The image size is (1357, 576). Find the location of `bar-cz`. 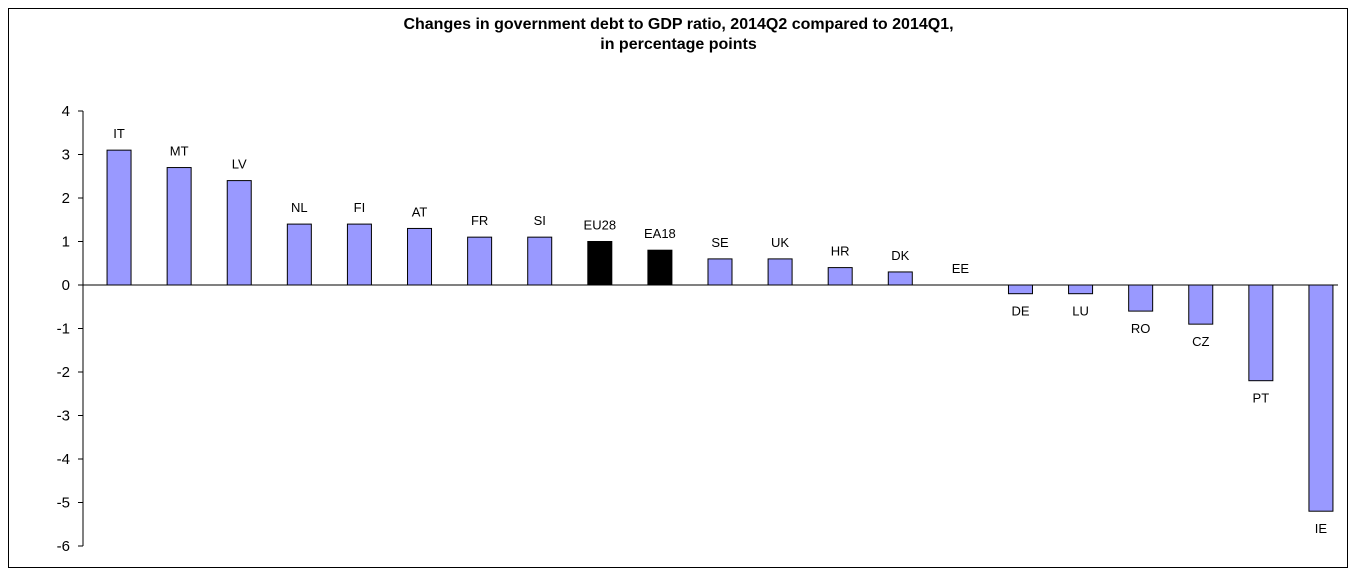

bar-cz is located at coordinates (1201, 304).